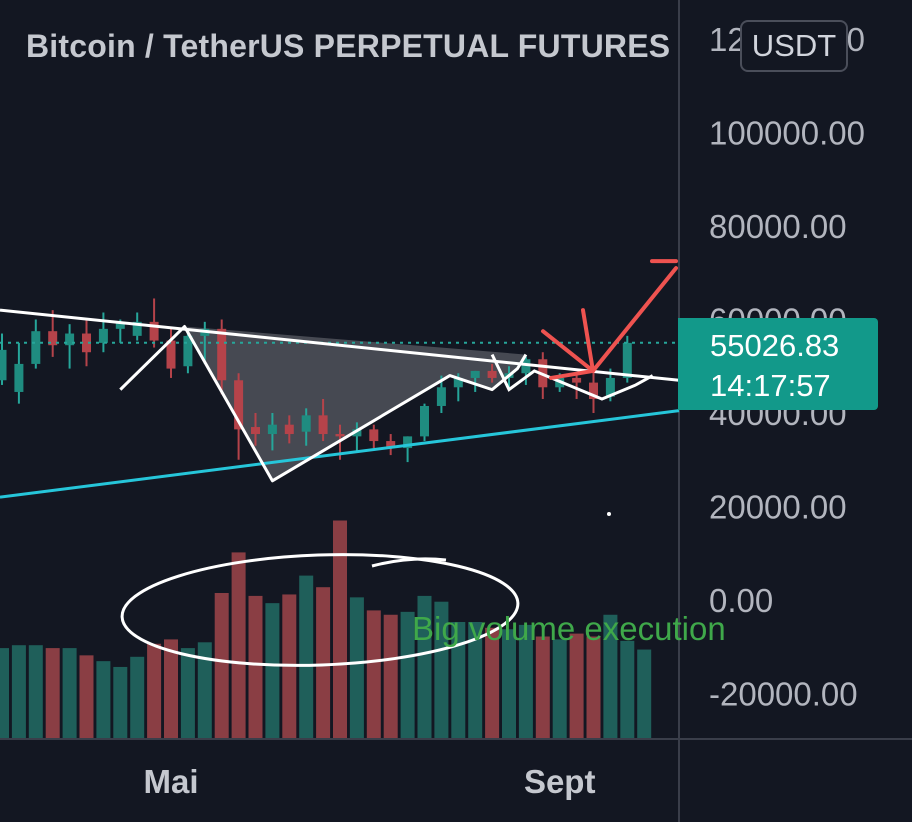  What do you see at coordinates (794, 46) in the screenshot?
I see `currency-button: USDT` at bounding box center [794, 46].